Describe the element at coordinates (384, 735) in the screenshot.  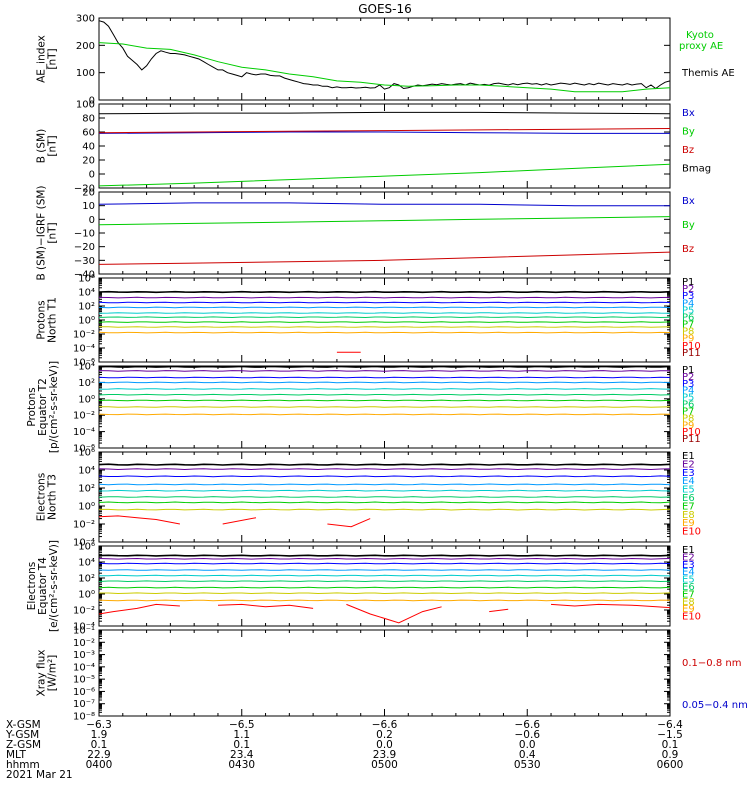
I see `footer-value: 0.2` at that location.